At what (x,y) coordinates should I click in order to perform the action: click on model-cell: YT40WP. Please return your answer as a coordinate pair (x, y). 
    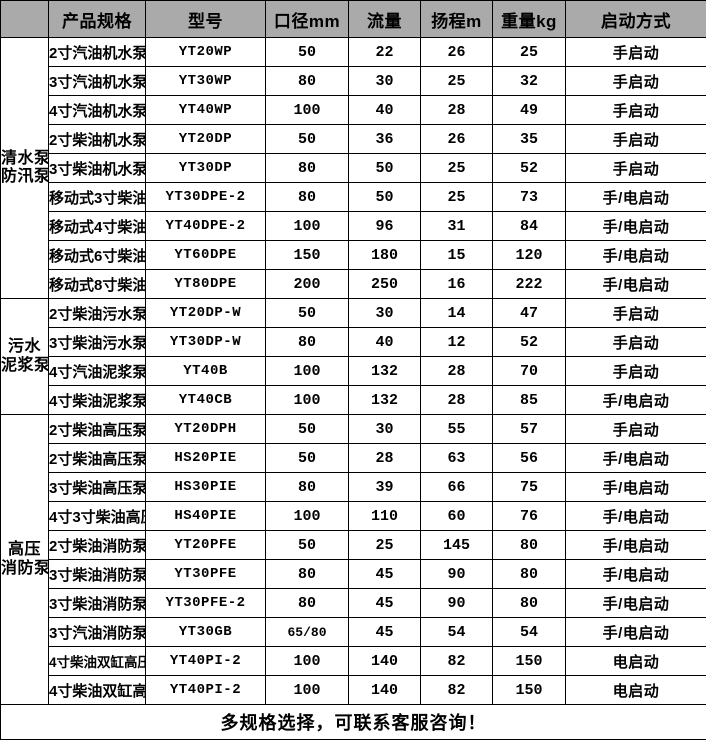
    Looking at the image, I should click on (206, 110).